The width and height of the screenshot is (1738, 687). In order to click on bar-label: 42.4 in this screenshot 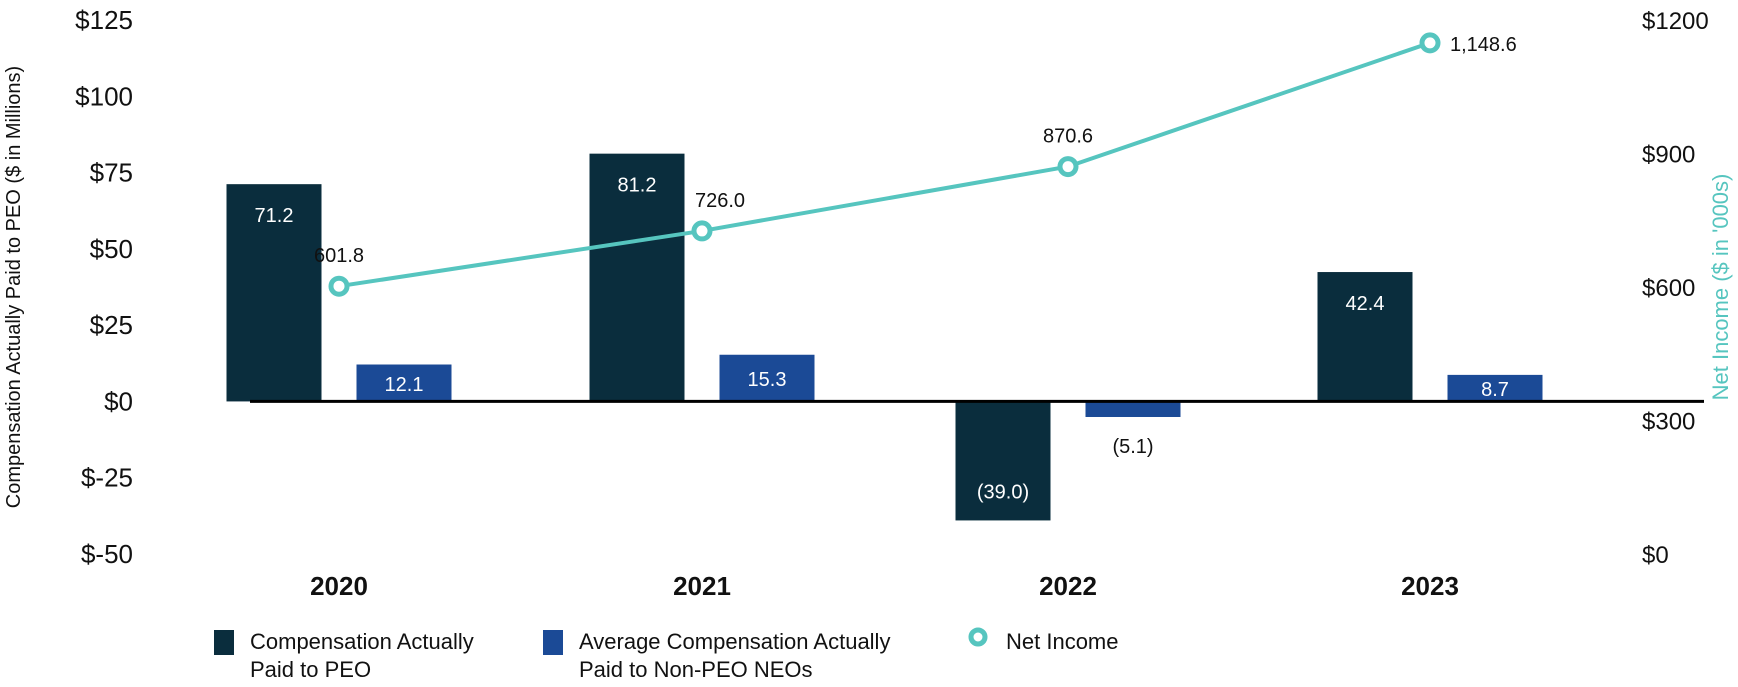, I will do `click(1365, 304)`.